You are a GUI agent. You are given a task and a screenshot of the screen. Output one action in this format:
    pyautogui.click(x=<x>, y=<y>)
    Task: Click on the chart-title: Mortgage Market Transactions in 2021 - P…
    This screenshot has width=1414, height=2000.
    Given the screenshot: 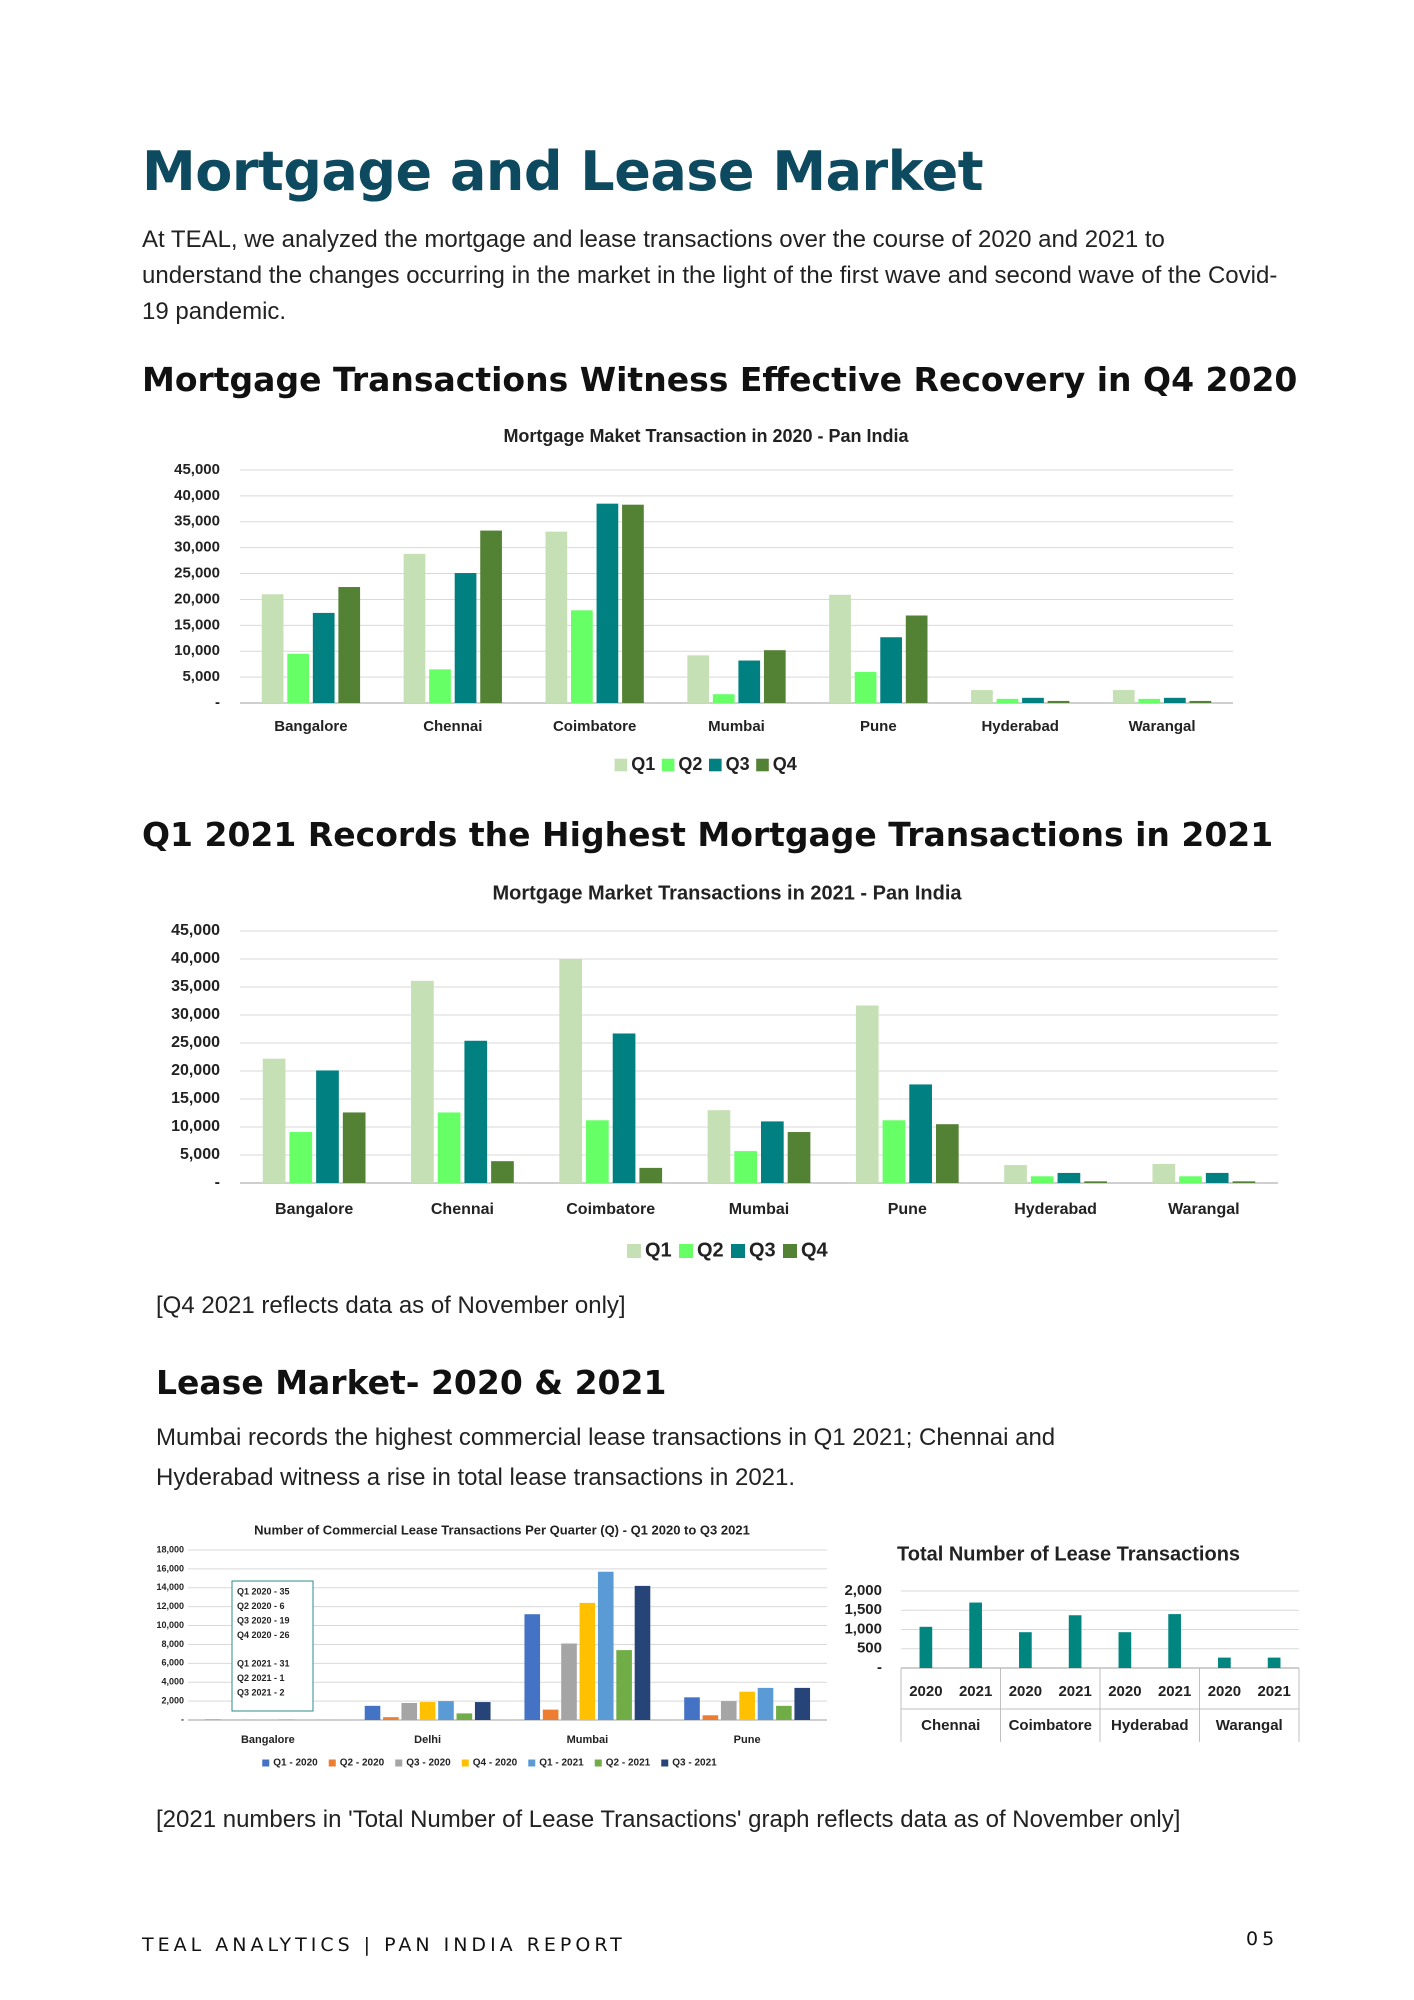 What is the action you would take?
    pyautogui.click(x=727, y=893)
    